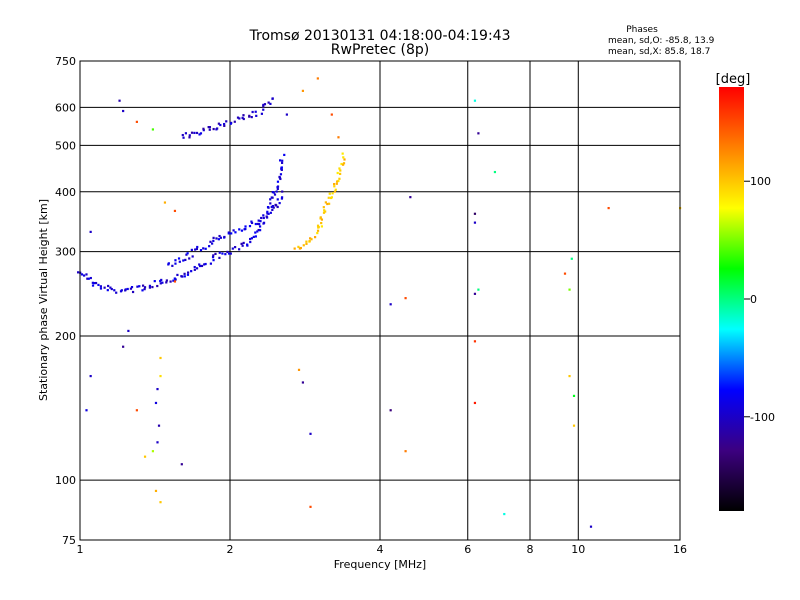  I want to click on y-tick-label: 600, so click(65, 107).